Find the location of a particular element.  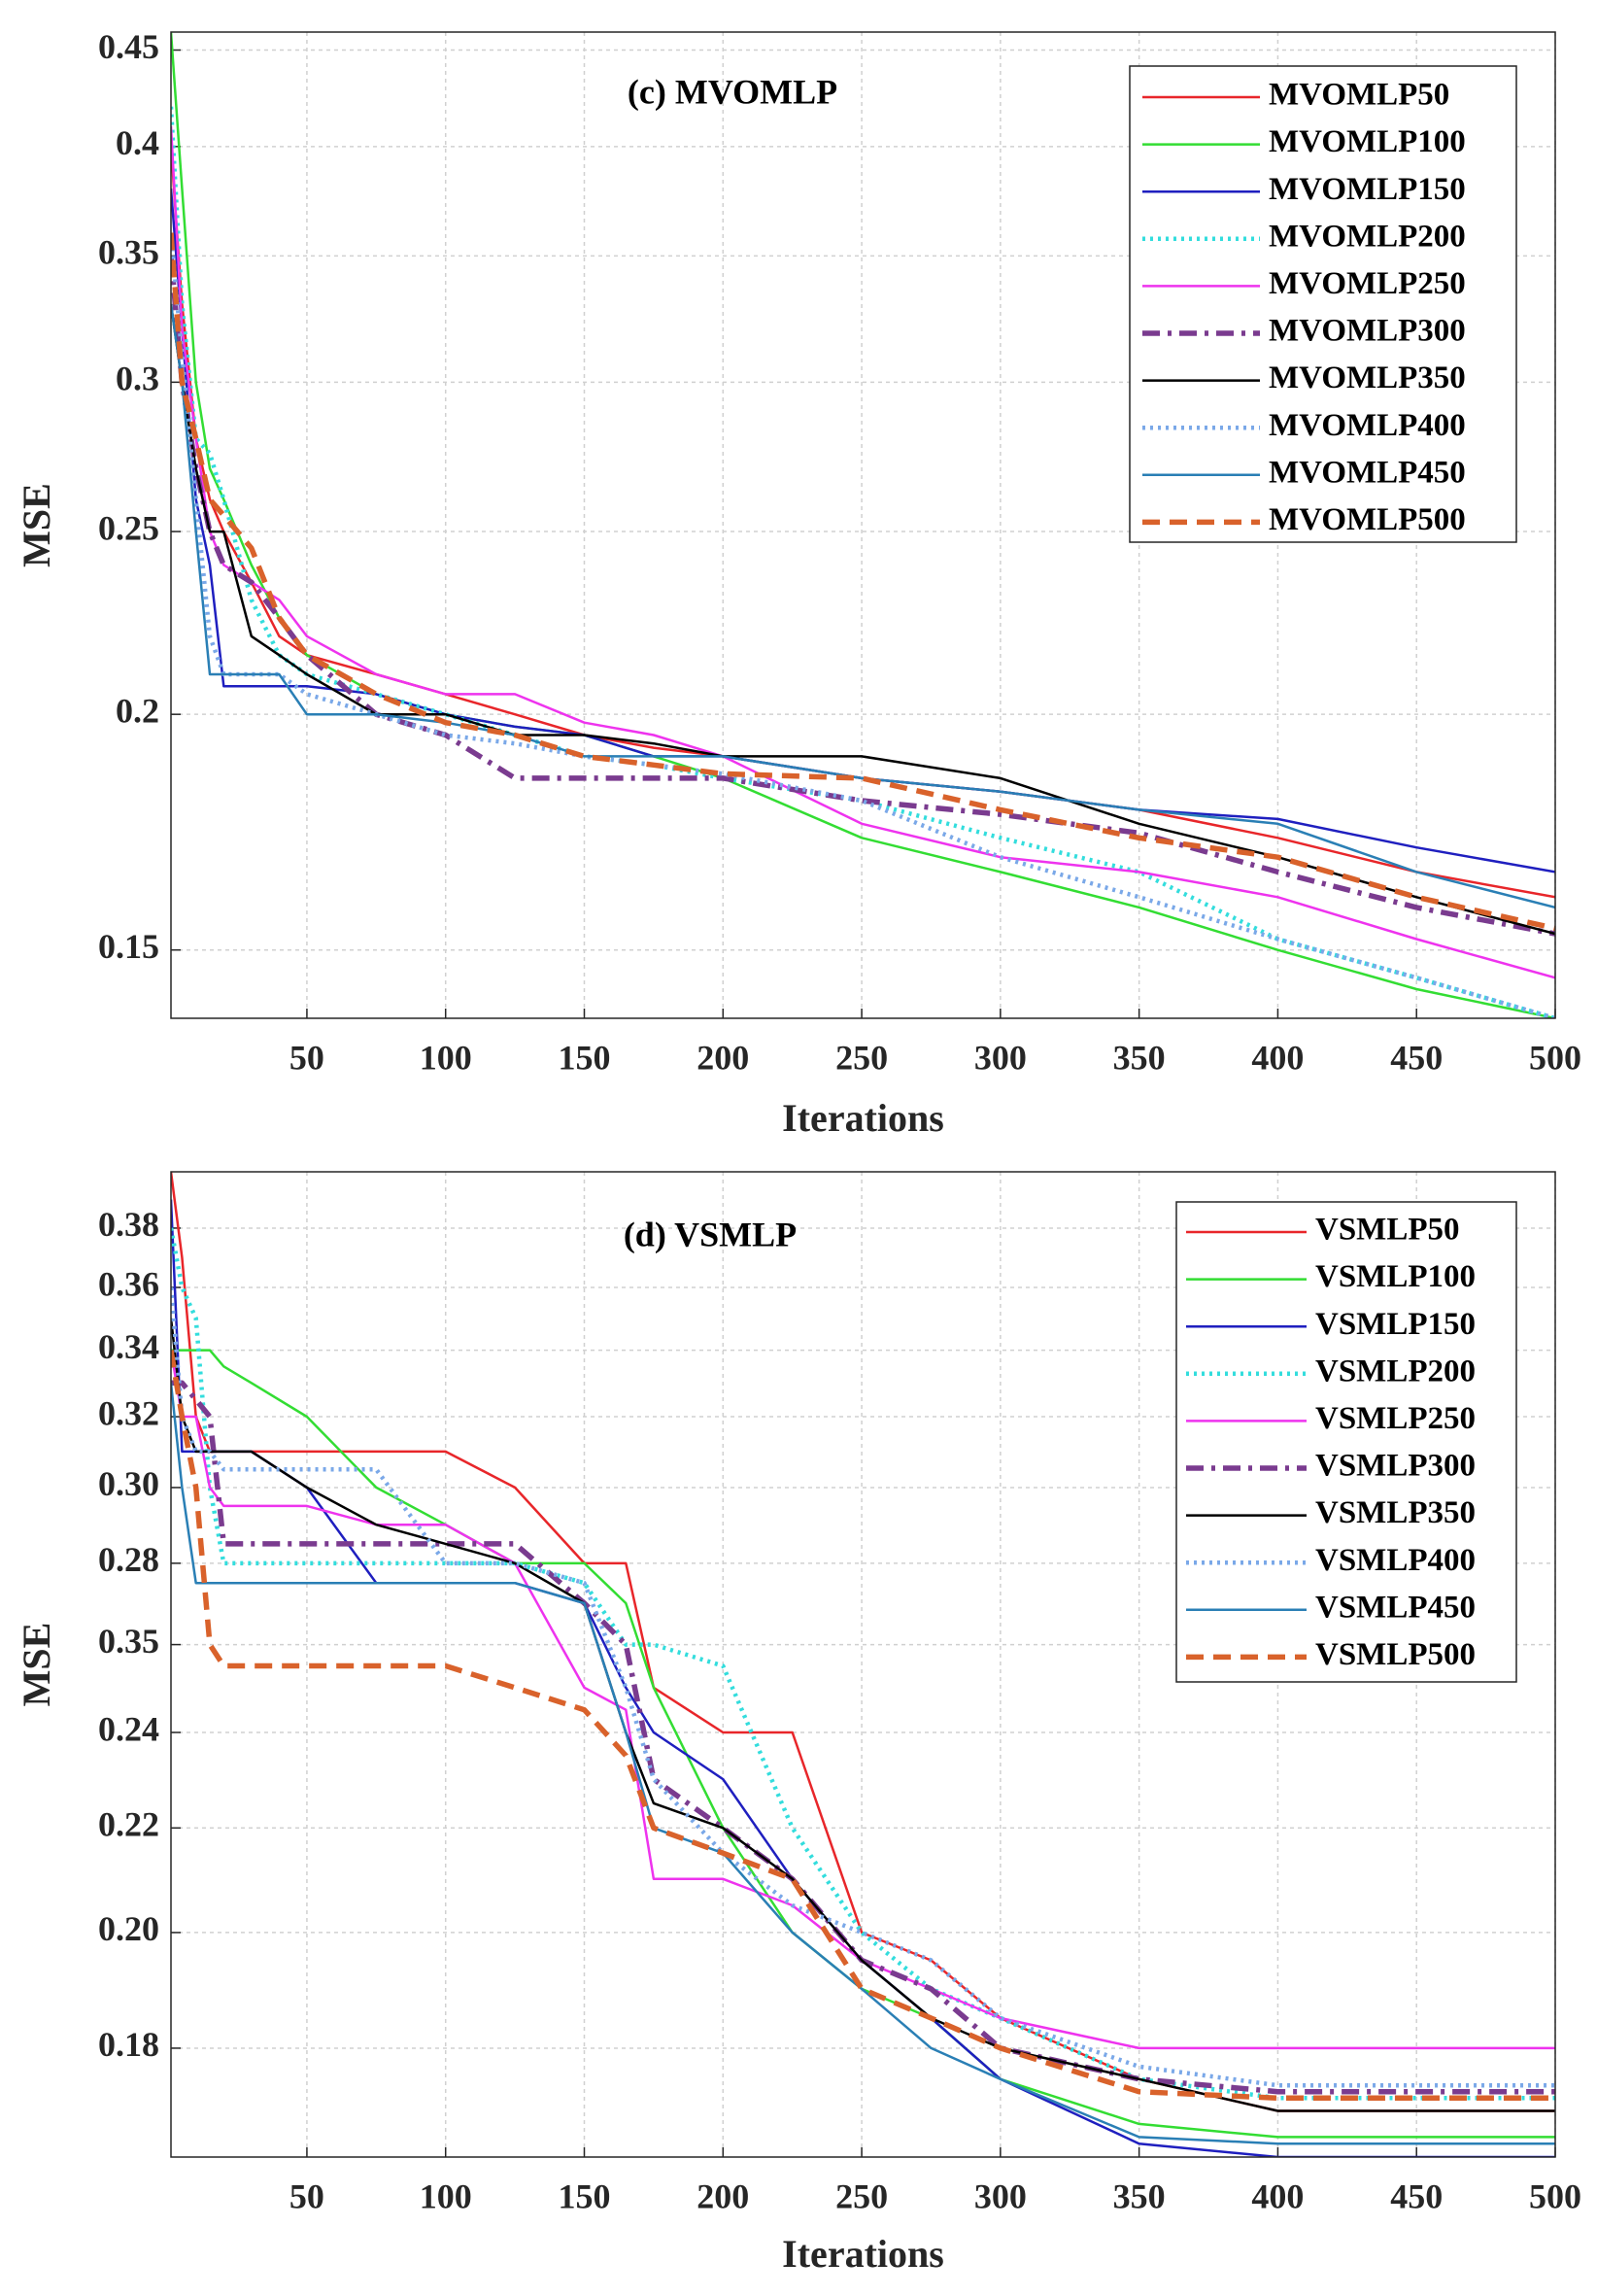

legend-label: MVOMLP200 is located at coordinates (1367, 236).